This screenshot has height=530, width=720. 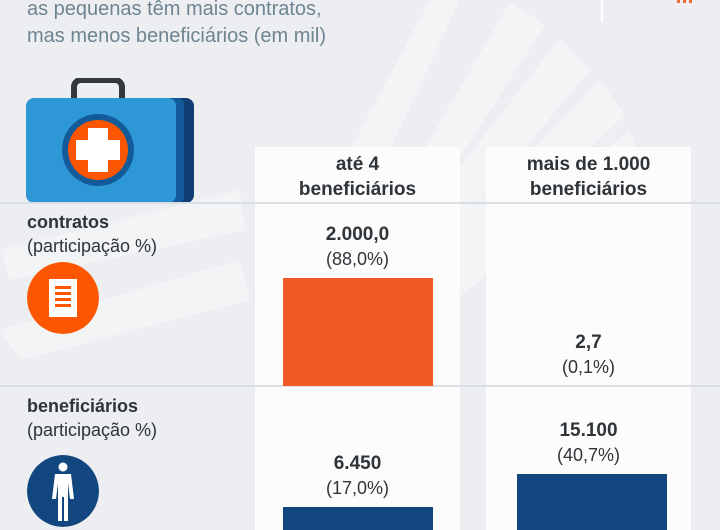 I want to click on value-label: 2,7, so click(x=588, y=342).